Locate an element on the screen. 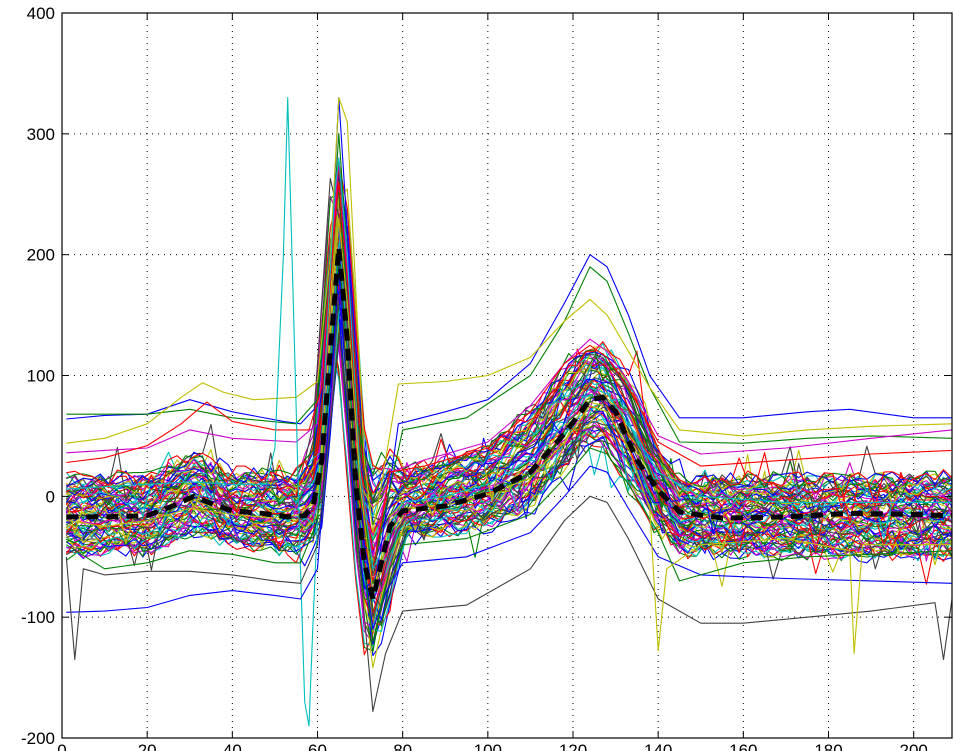 This screenshot has width=954, height=751. y-tick-label: 400 is located at coordinates (41, 13).